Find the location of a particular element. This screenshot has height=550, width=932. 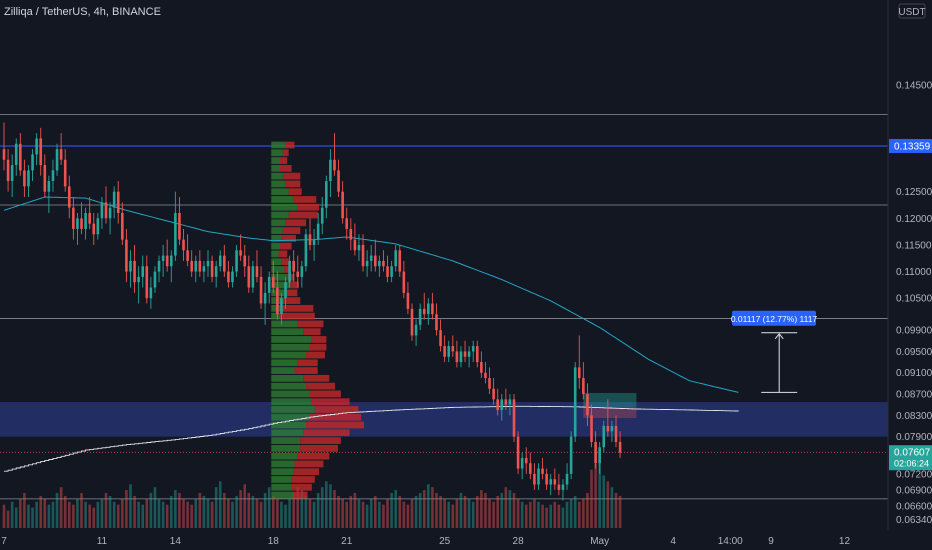

currency-button-frame is located at coordinates (912, 11).